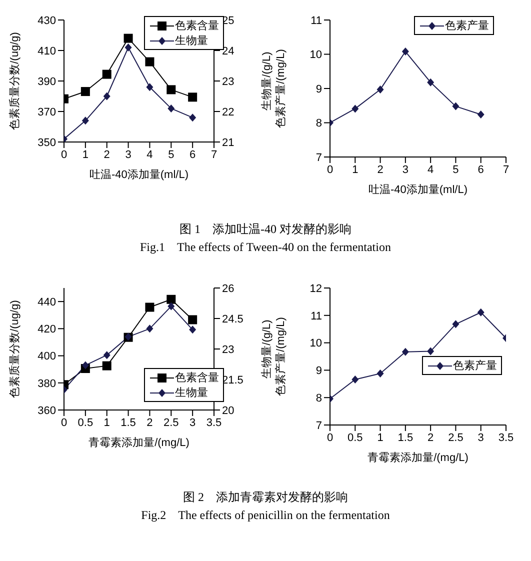 The image size is (531, 561). What do you see at coordinates (47, 302) in the screenshot?
I see `y-tick-label: 440` at bounding box center [47, 302].